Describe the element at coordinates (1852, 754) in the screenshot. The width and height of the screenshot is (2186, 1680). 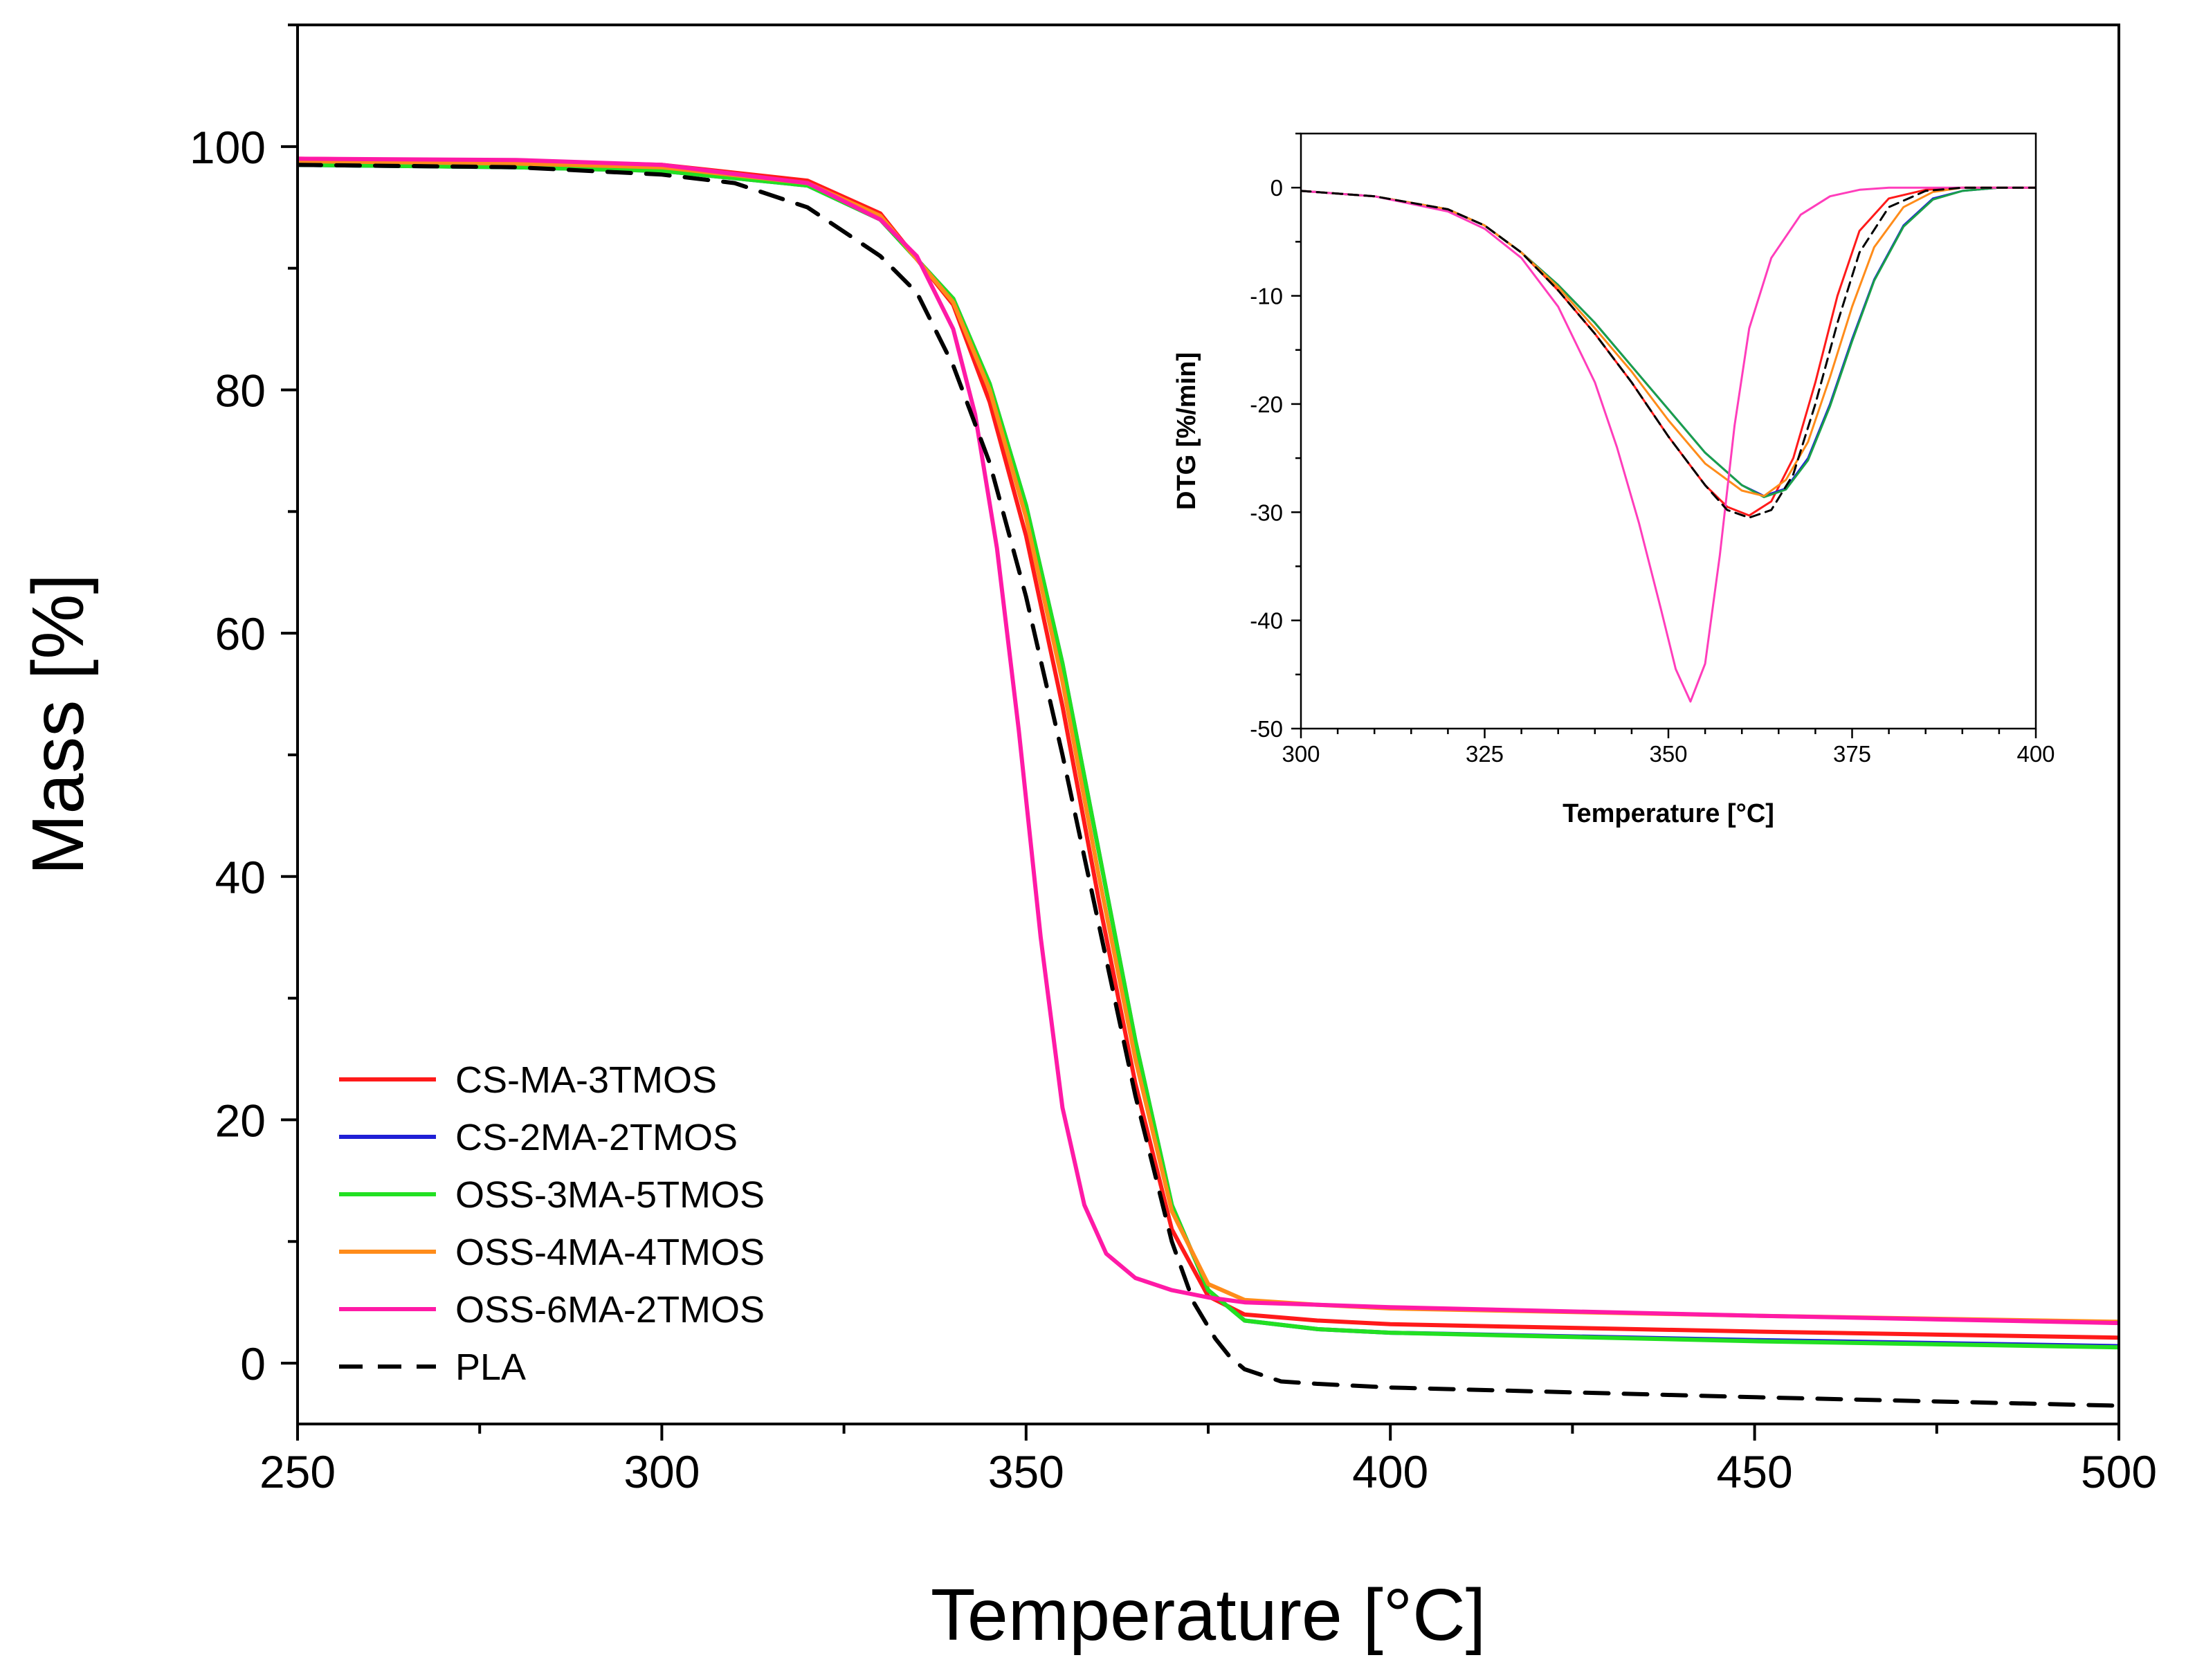
I see `inset-x-tick-label: 375` at that location.